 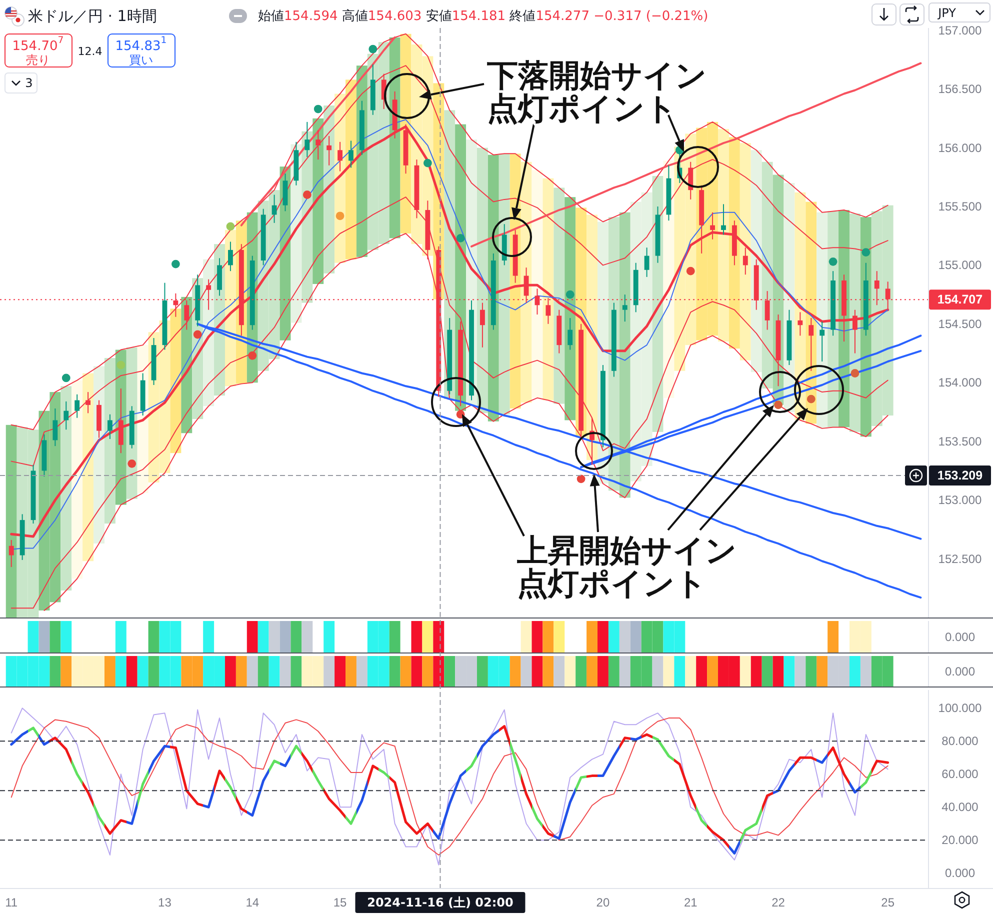 What do you see at coordinates (29, 83) in the screenshot?
I see `annotation: 3` at bounding box center [29, 83].